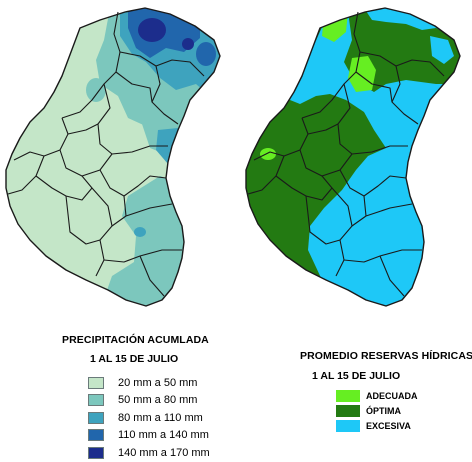 The height and width of the screenshot is (462, 472). I want to click on legend-item-110-140: 110 mm a 140 mm, so click(149, 436).